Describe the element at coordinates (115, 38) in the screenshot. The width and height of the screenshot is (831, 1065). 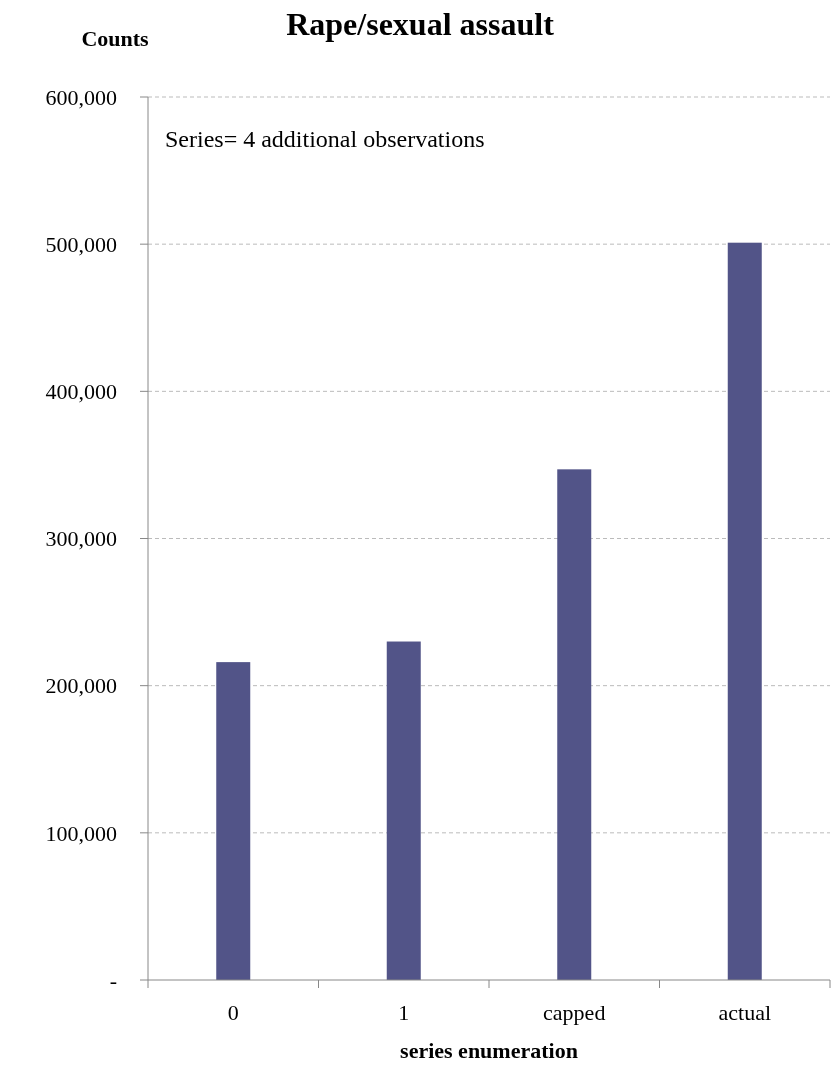
I see `y-axis-title: Counts` at that location.